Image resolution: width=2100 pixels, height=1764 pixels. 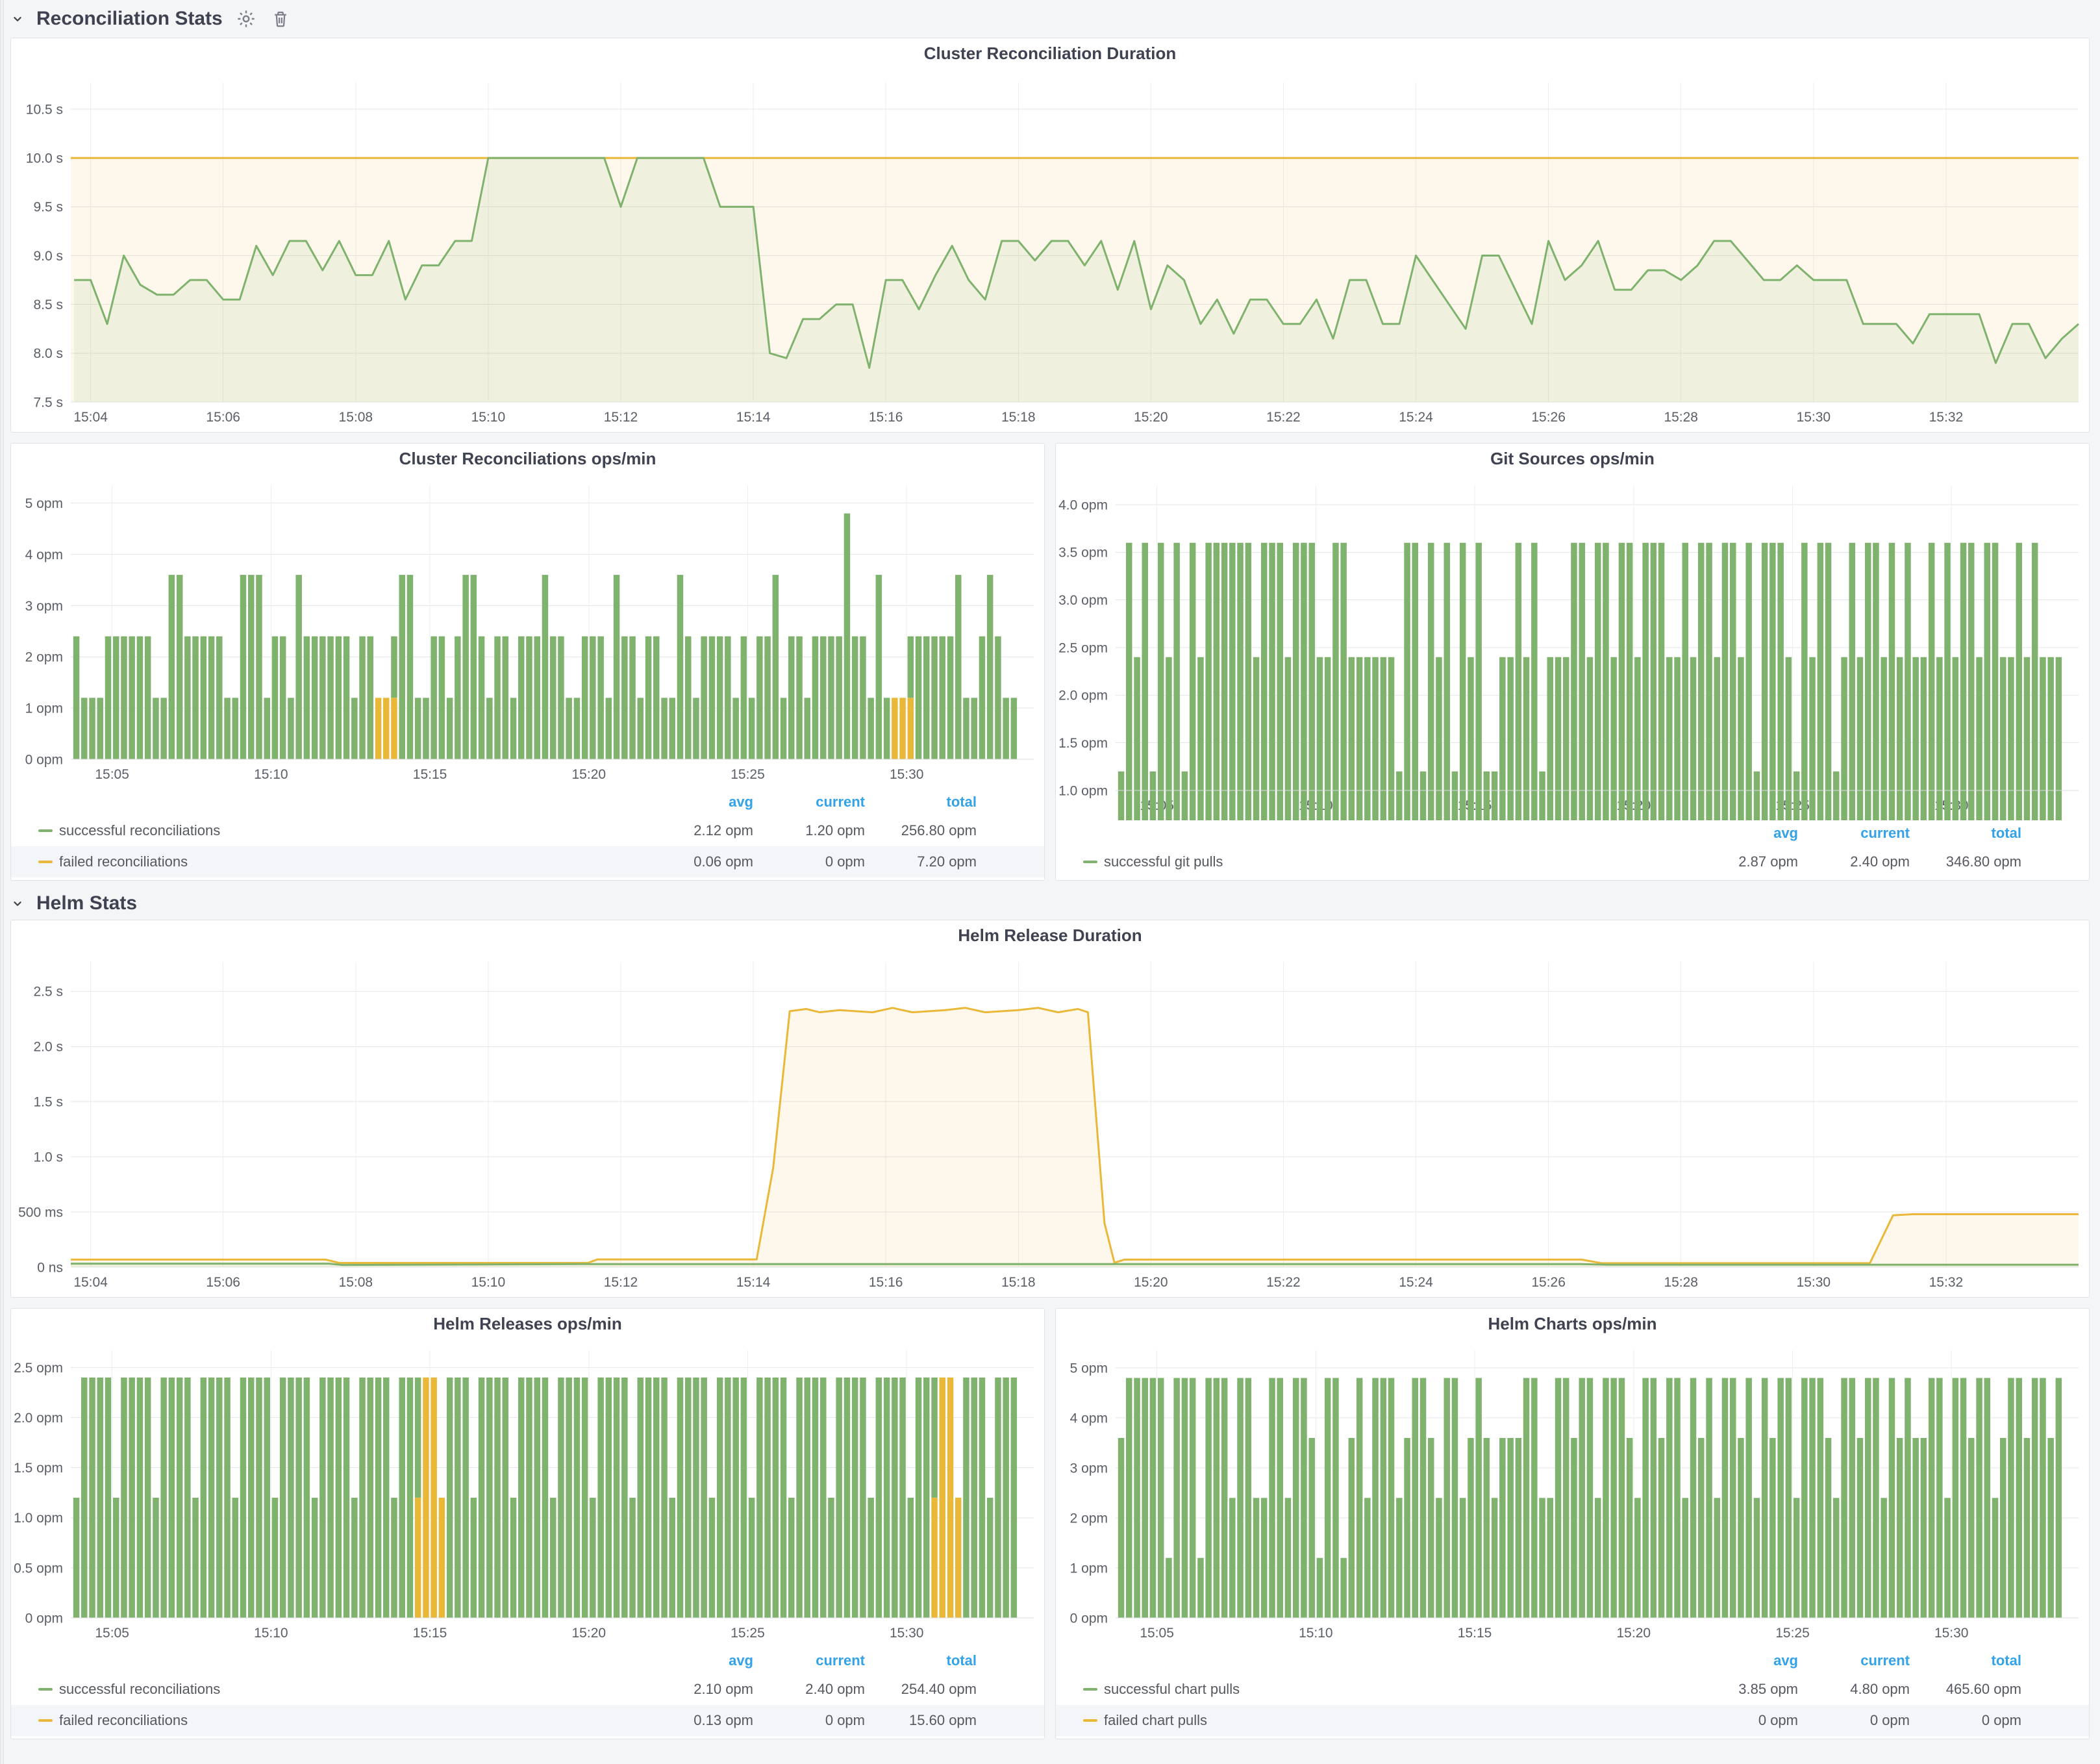 I want to click on legend-sort-current: current, so click(x=841, y=802).